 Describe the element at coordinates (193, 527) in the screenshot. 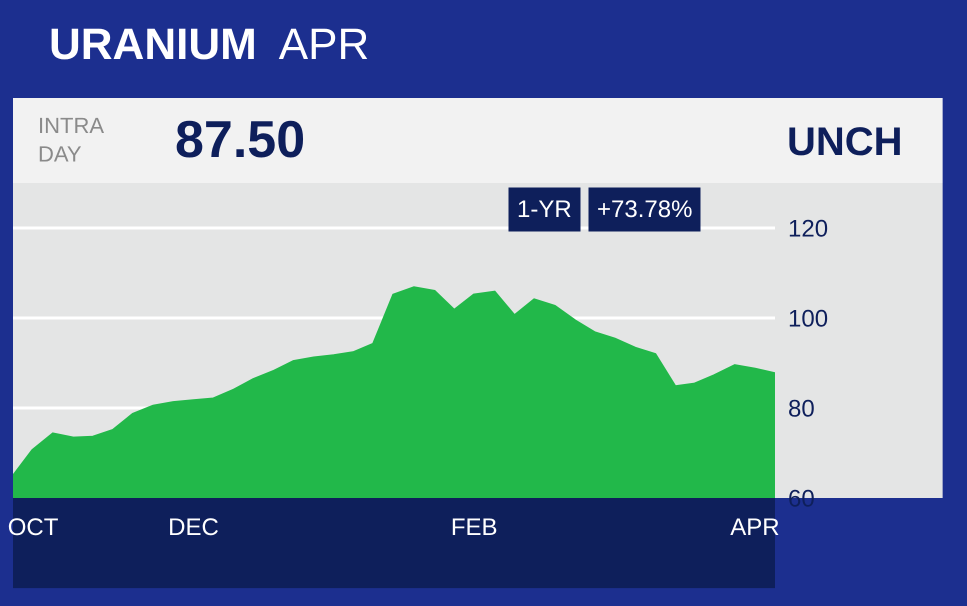

I see `x-tick-label: DEC` at that location.